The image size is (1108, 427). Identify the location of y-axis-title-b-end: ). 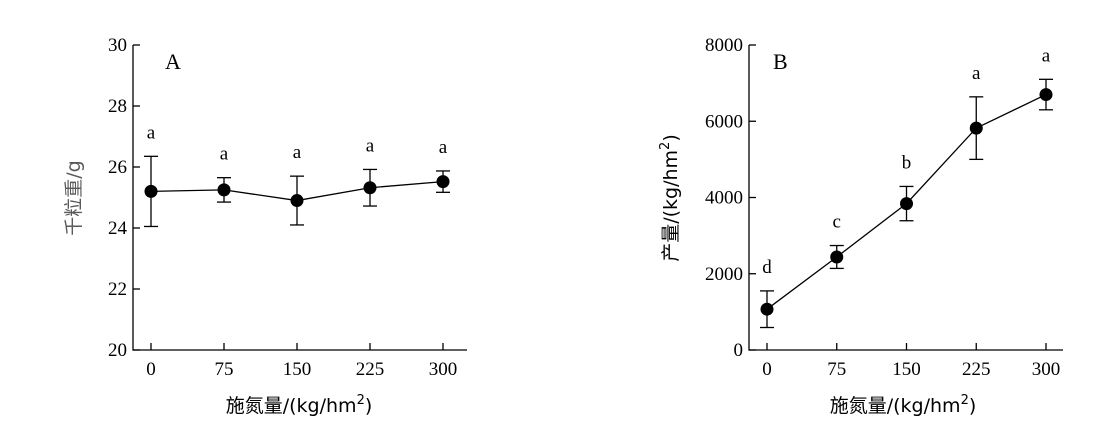
(671, 137).